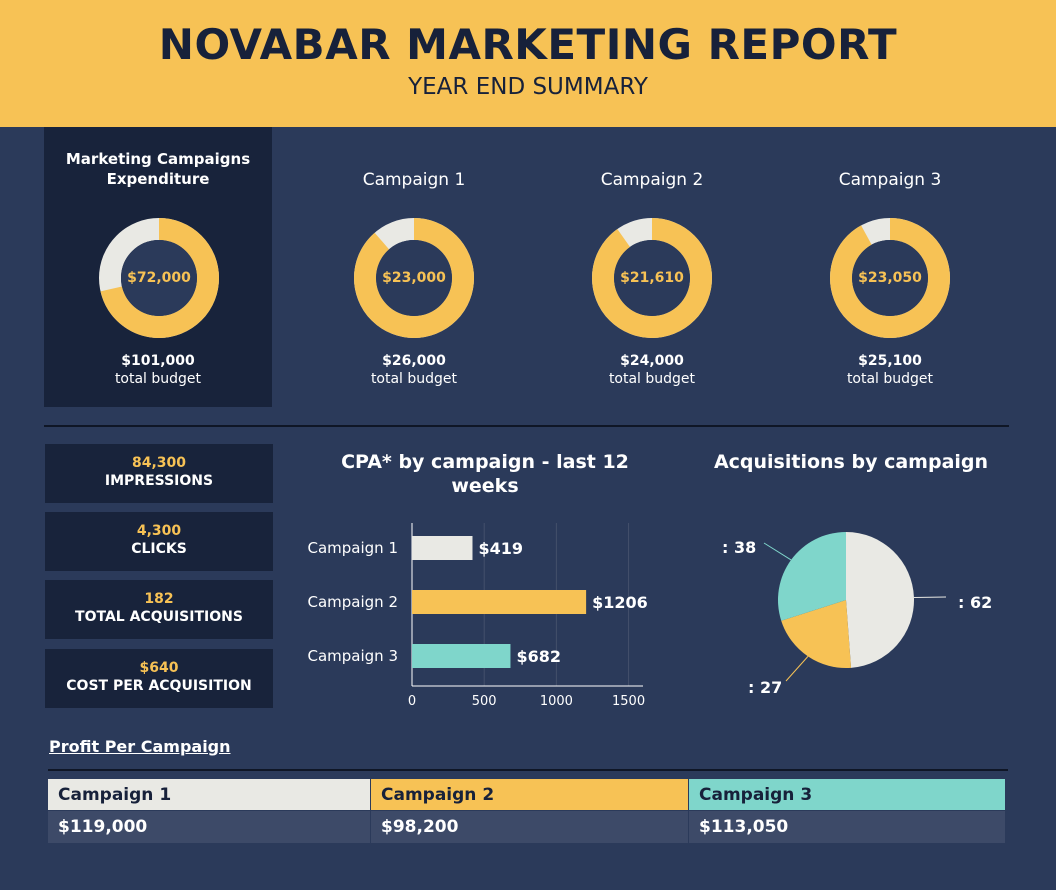 Image resolution: width=1056 pixels, height=890 pixels. I want to click on stat-impressions-label: IMPRESSIONS, so click(159, 481).